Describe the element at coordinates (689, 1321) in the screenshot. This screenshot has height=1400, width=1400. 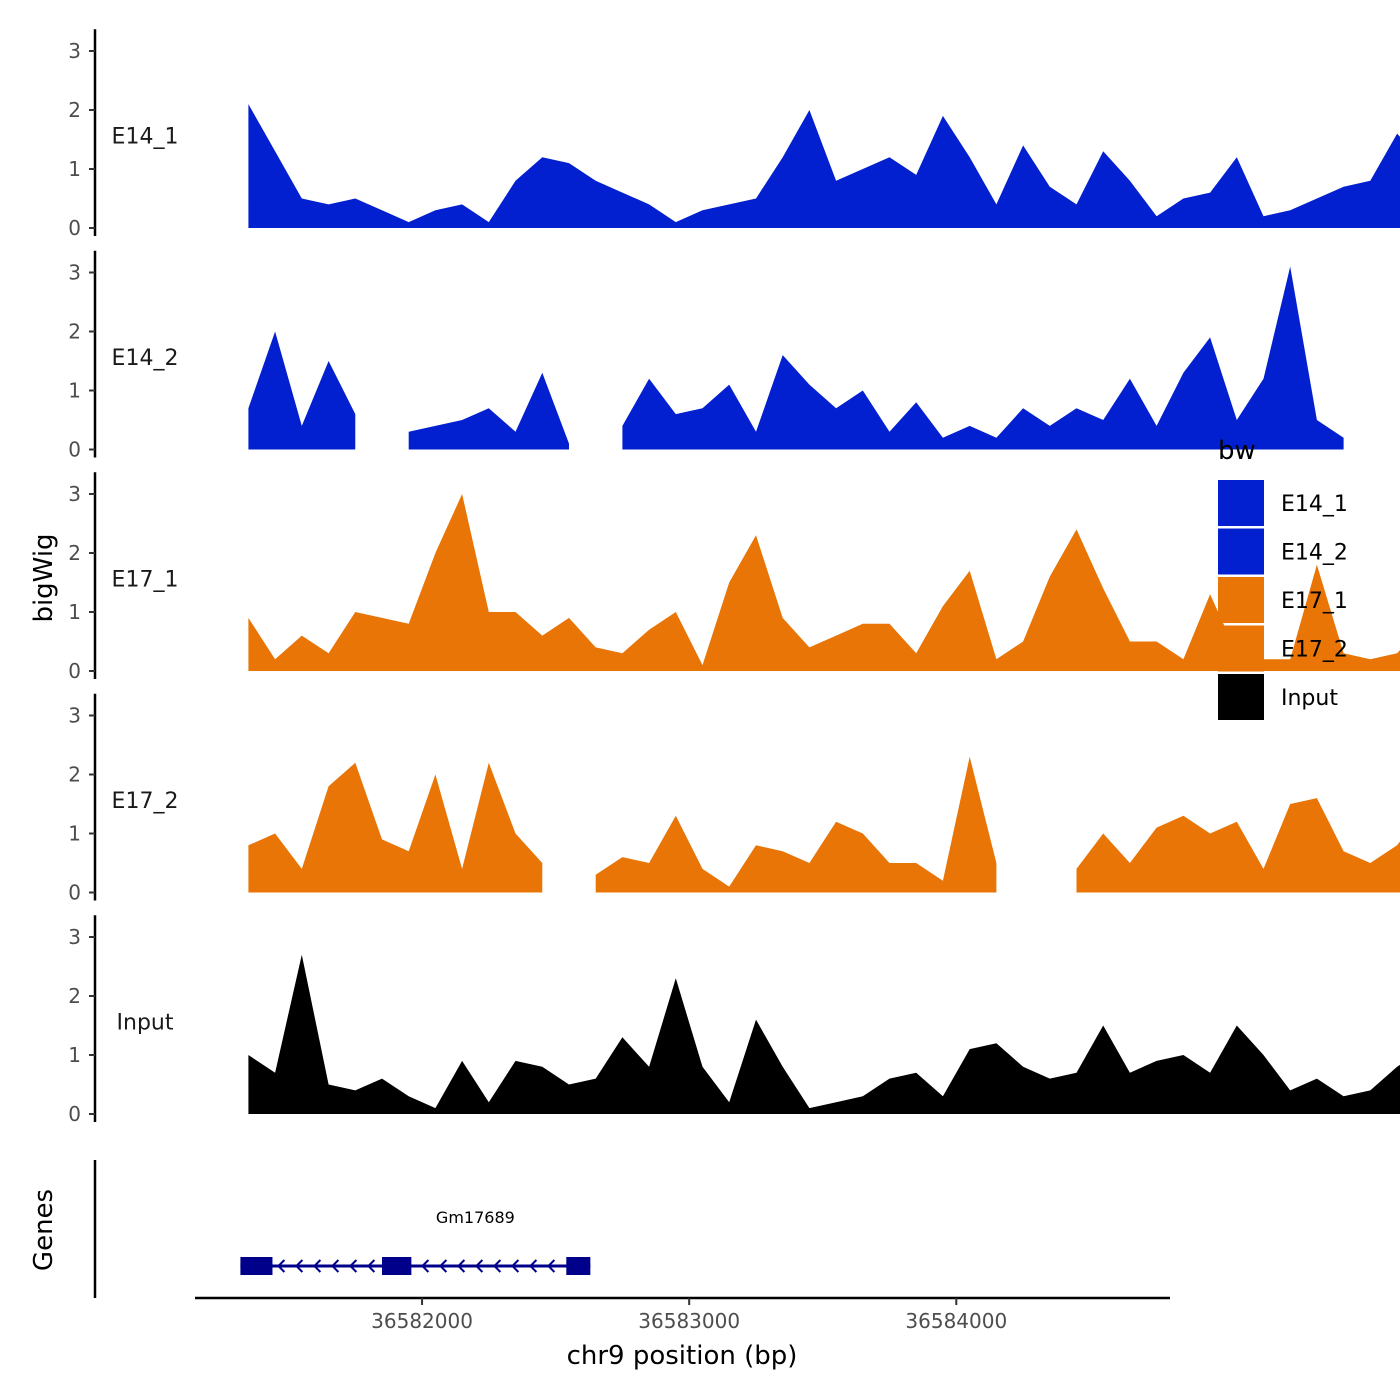
I see `x-tick-label: 36583000` at that location.